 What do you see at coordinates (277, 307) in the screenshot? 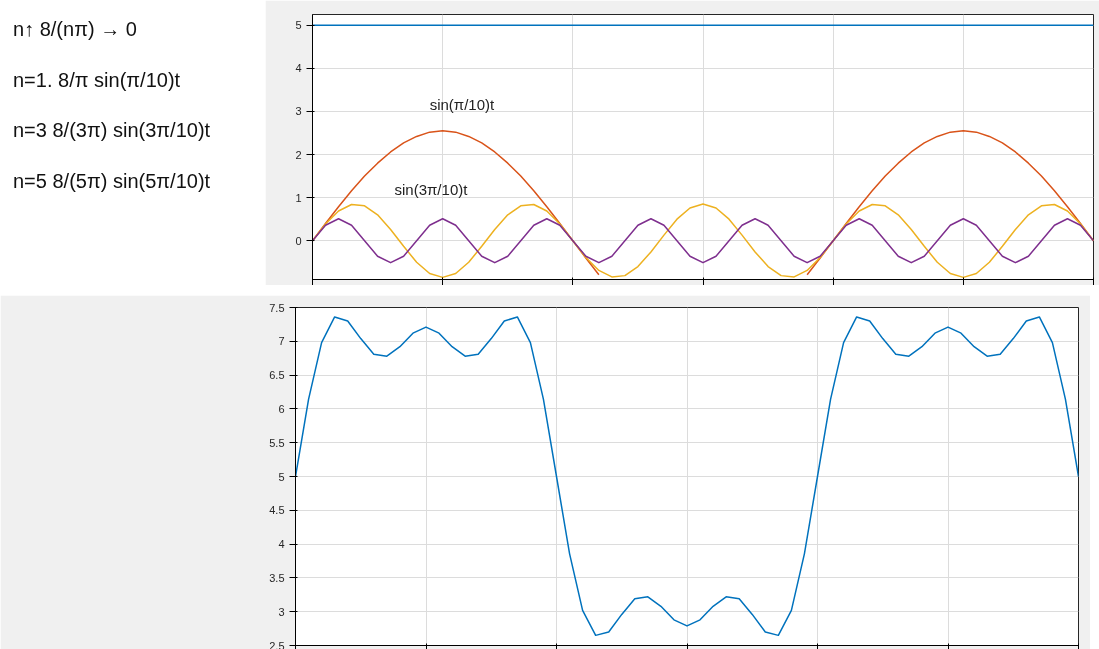
I see `y-tick-label: 7.5` at bounding box center [277, 307].